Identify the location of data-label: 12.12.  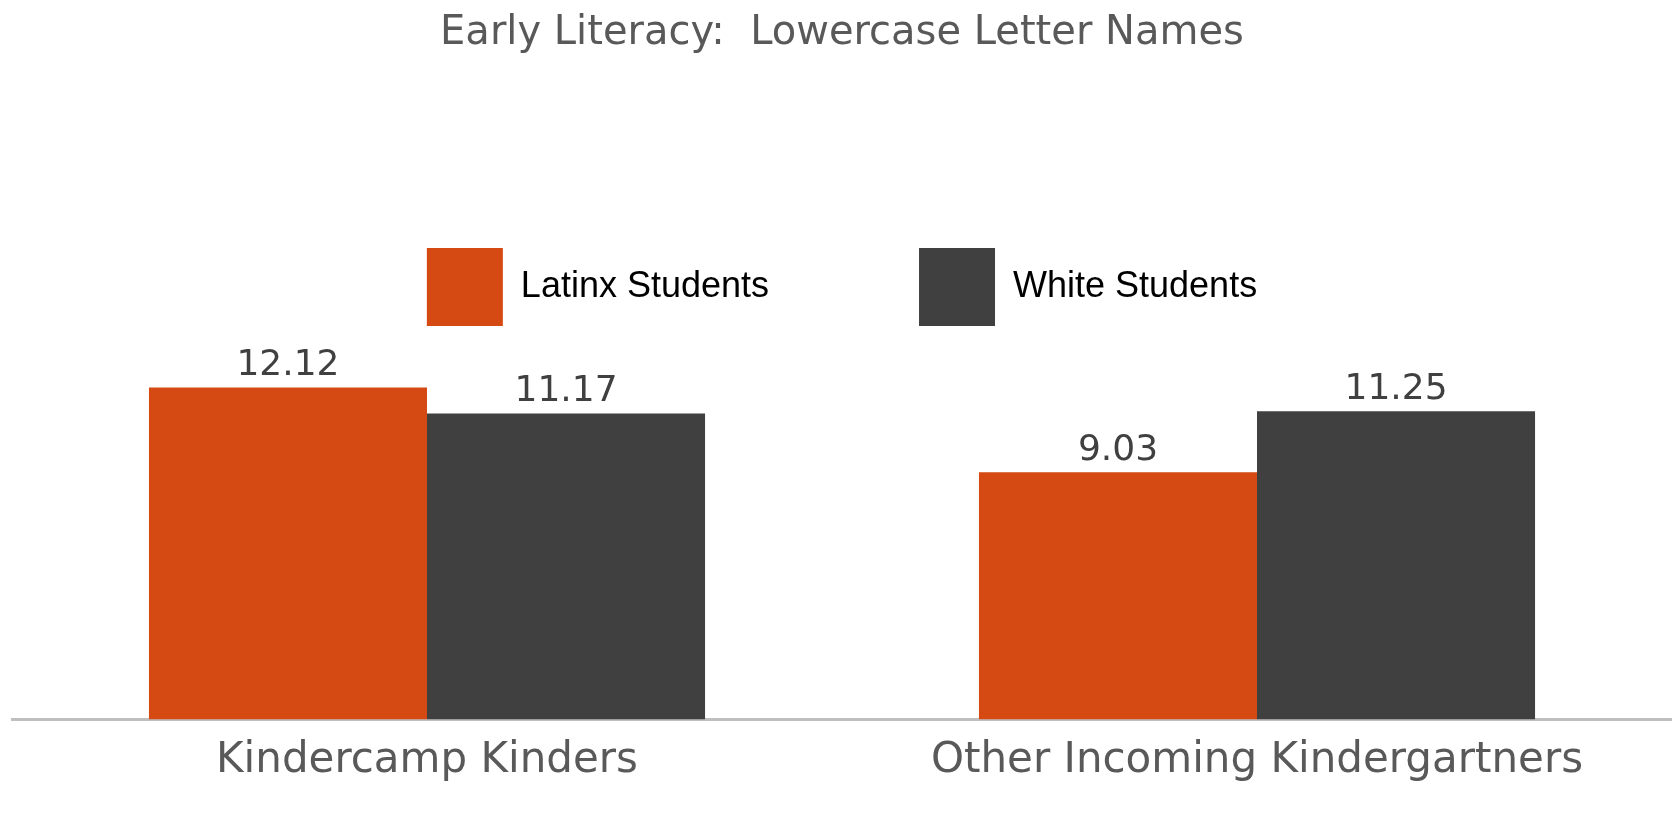
(288, 362).